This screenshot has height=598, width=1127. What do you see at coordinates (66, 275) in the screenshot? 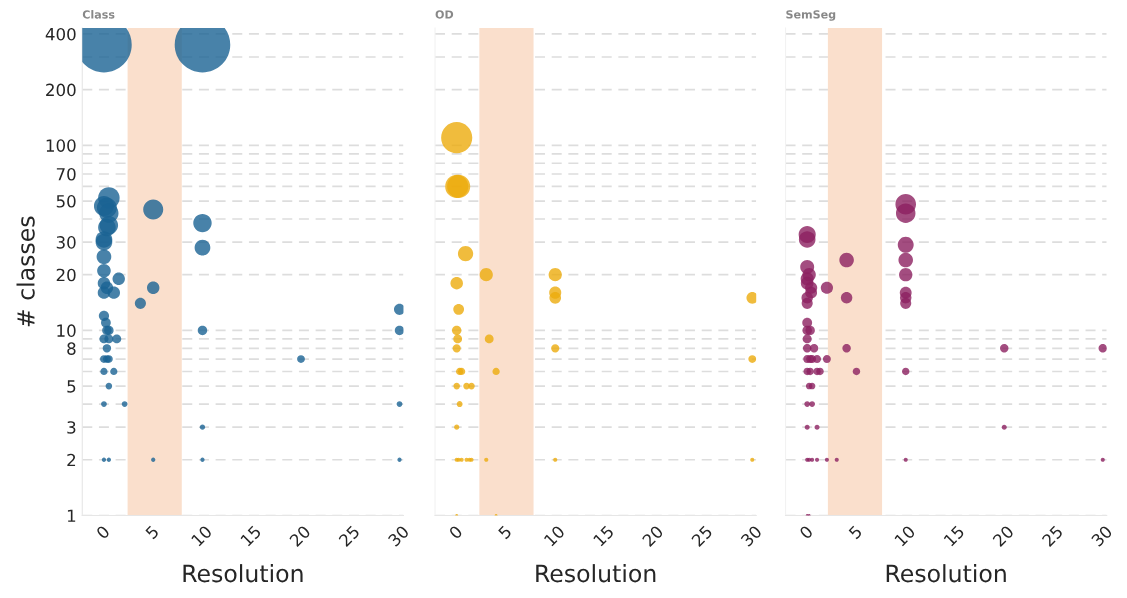
I see `y-tick-label: 20` at bounding box center [66, 275].